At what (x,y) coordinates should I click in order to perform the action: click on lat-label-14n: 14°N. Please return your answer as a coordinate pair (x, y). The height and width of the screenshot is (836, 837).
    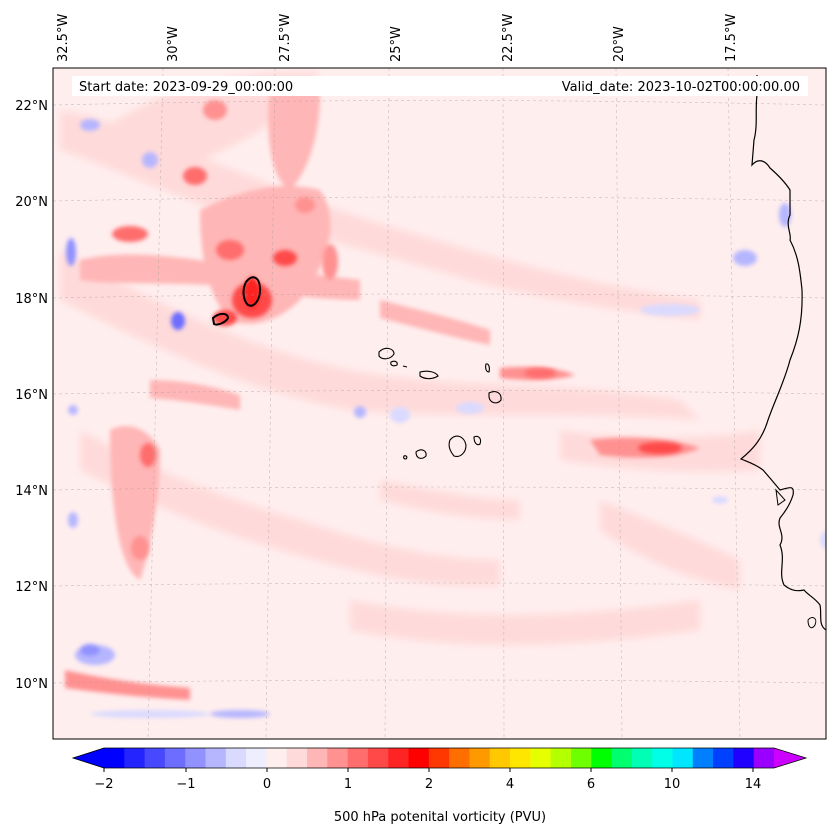
    Looking at the image, I should click on (31, 491).